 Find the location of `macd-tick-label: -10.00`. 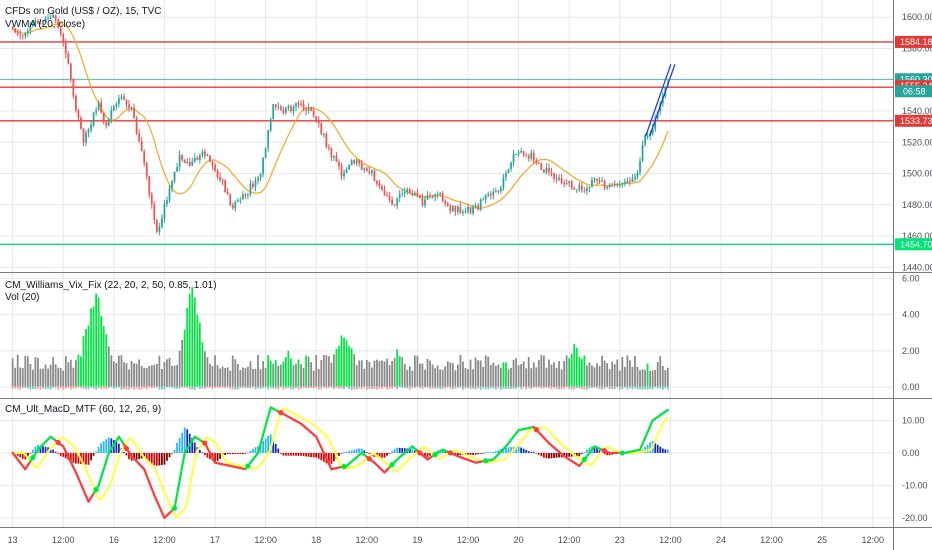

macd-tick-label: -10.00 is located at coordinates (915, 485).